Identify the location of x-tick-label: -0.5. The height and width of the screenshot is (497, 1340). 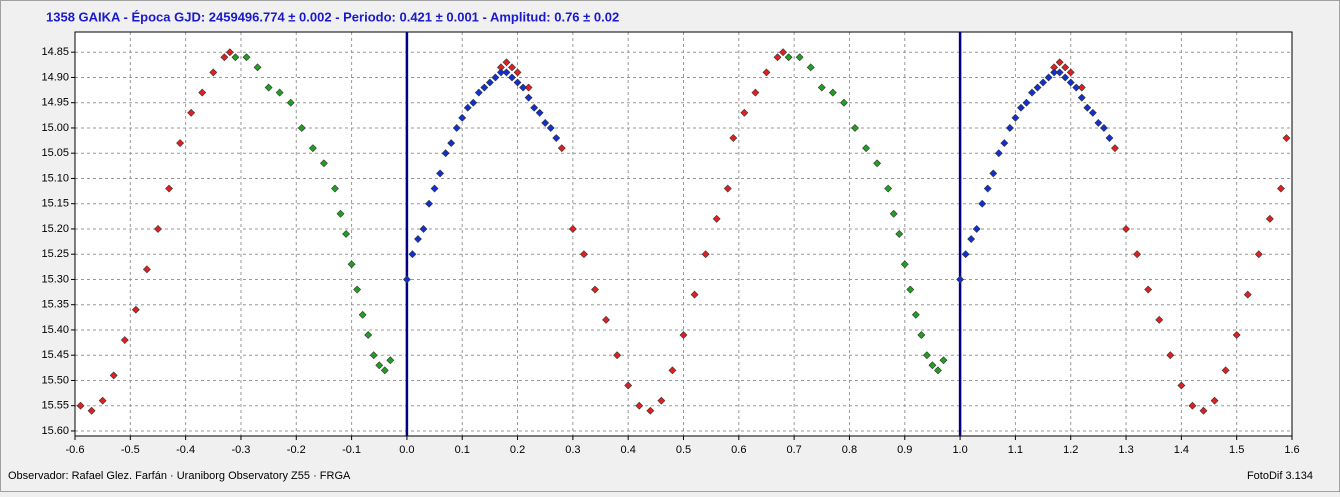
(130, 450).